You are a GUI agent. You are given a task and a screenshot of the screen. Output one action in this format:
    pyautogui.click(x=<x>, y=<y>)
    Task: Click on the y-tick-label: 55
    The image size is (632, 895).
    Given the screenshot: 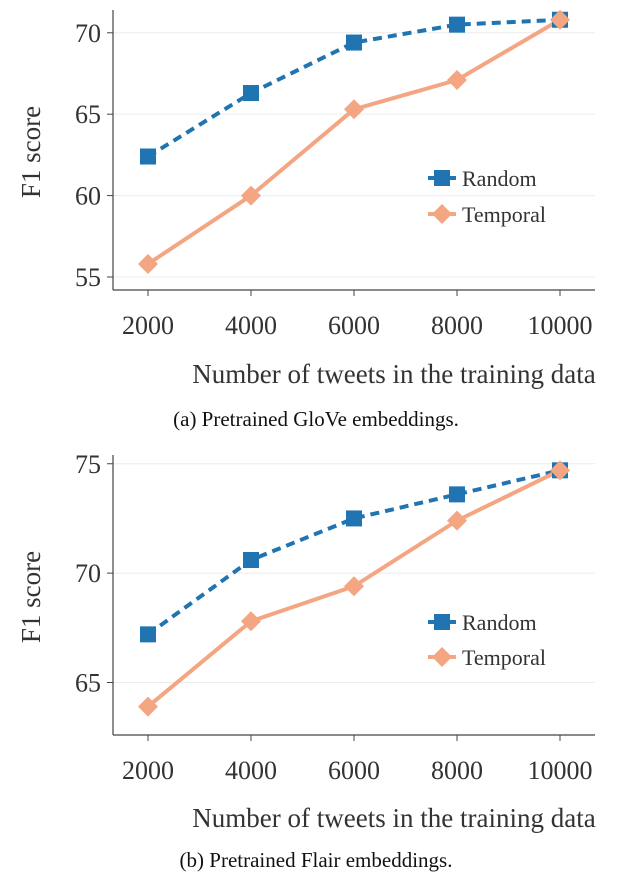 What is the action you would take?
    pyautogui.click(x=88, y=277)
    